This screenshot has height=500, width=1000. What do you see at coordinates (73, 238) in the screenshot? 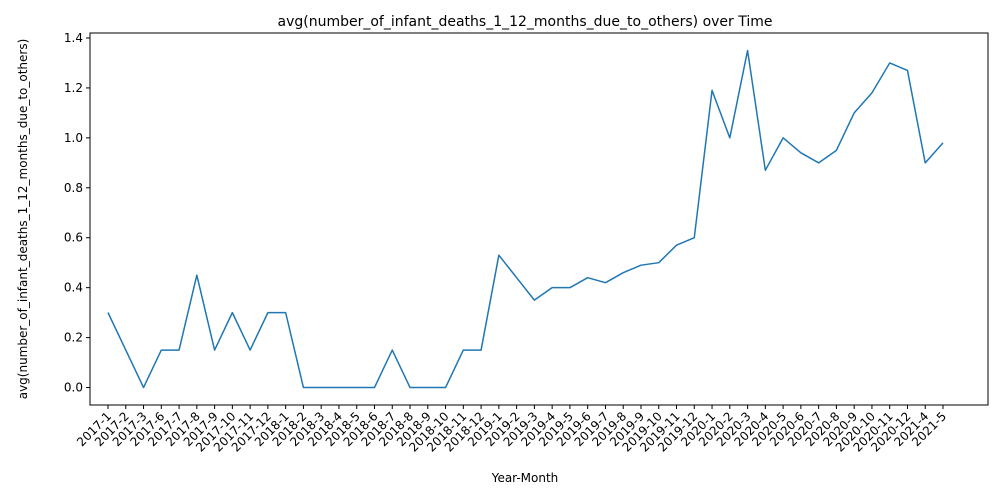
I see `y-tick-label: 0.6` at bounding box center [73, 238].